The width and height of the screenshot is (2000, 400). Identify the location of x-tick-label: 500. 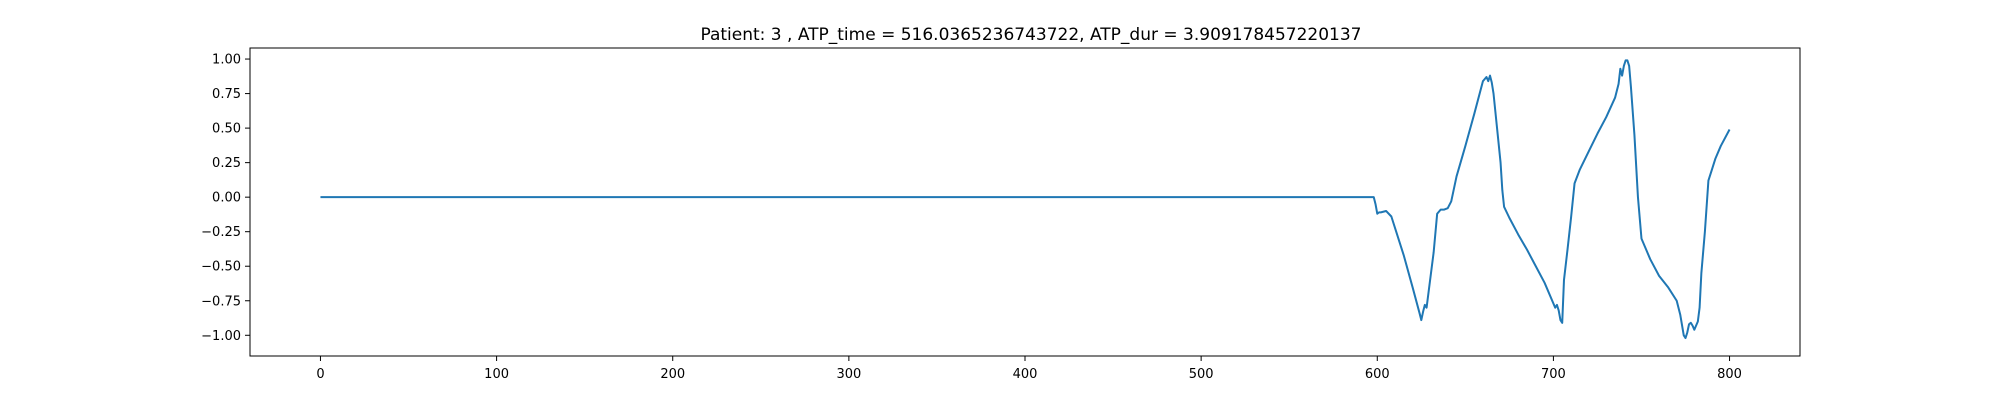
(1201, 374).